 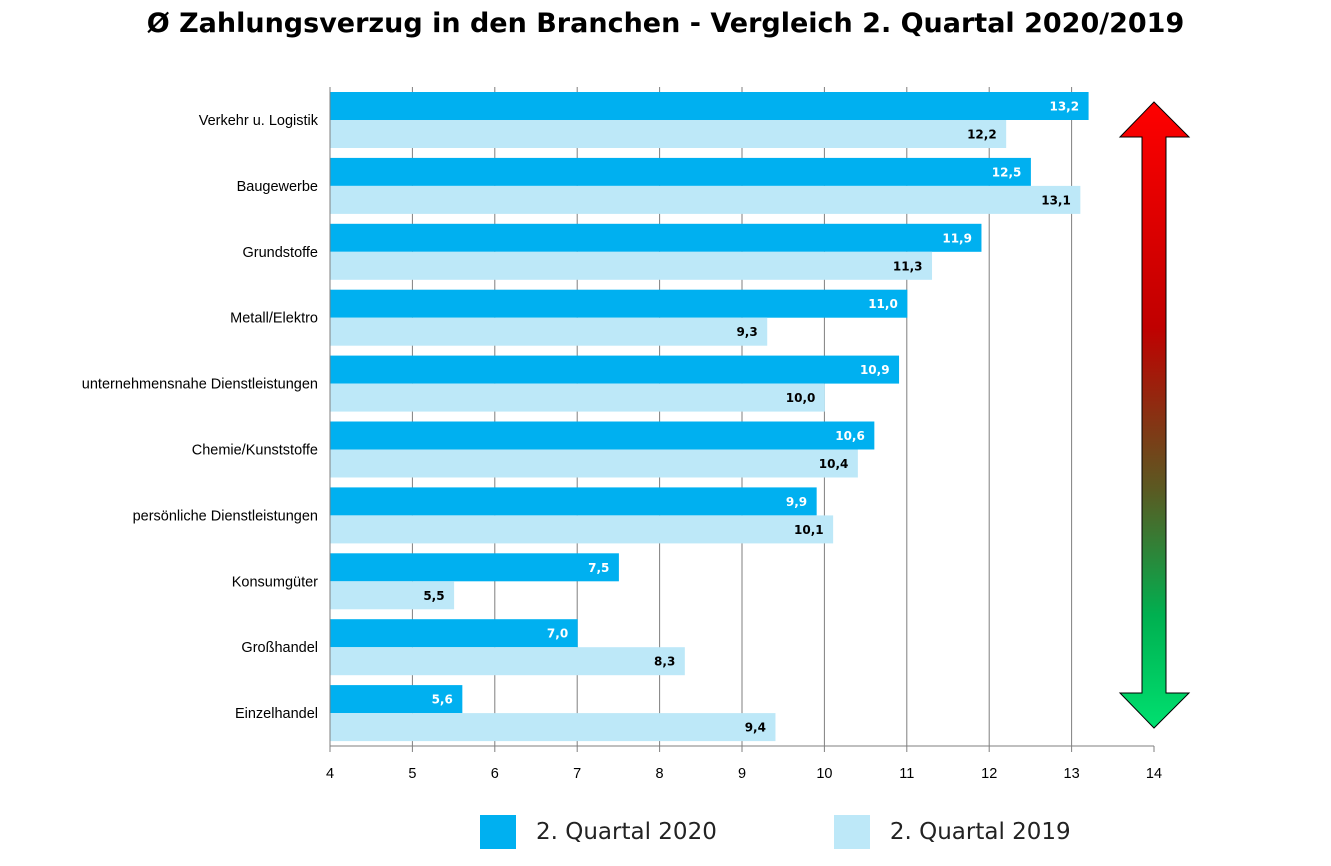 What do you see at coordinates (280, 253) in the screenshot?
I see `category-label: Grundstoffe` at bounding box center [280, 253].